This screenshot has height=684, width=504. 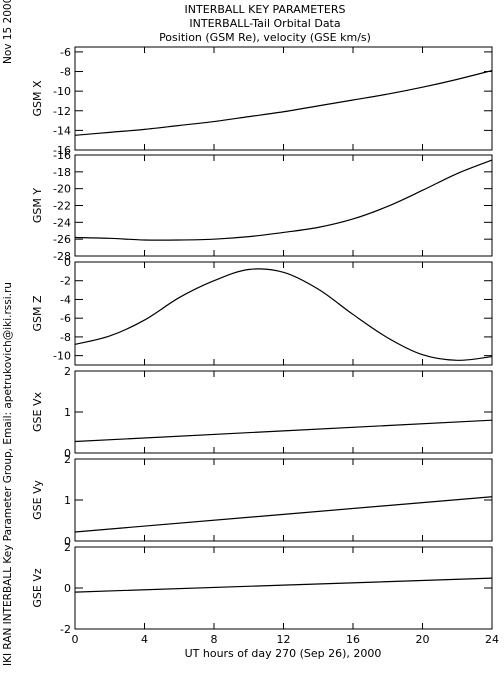 I want to click on shared-x-axis: 0 4 8 12 16 20 24, so click(x=286, y=639).